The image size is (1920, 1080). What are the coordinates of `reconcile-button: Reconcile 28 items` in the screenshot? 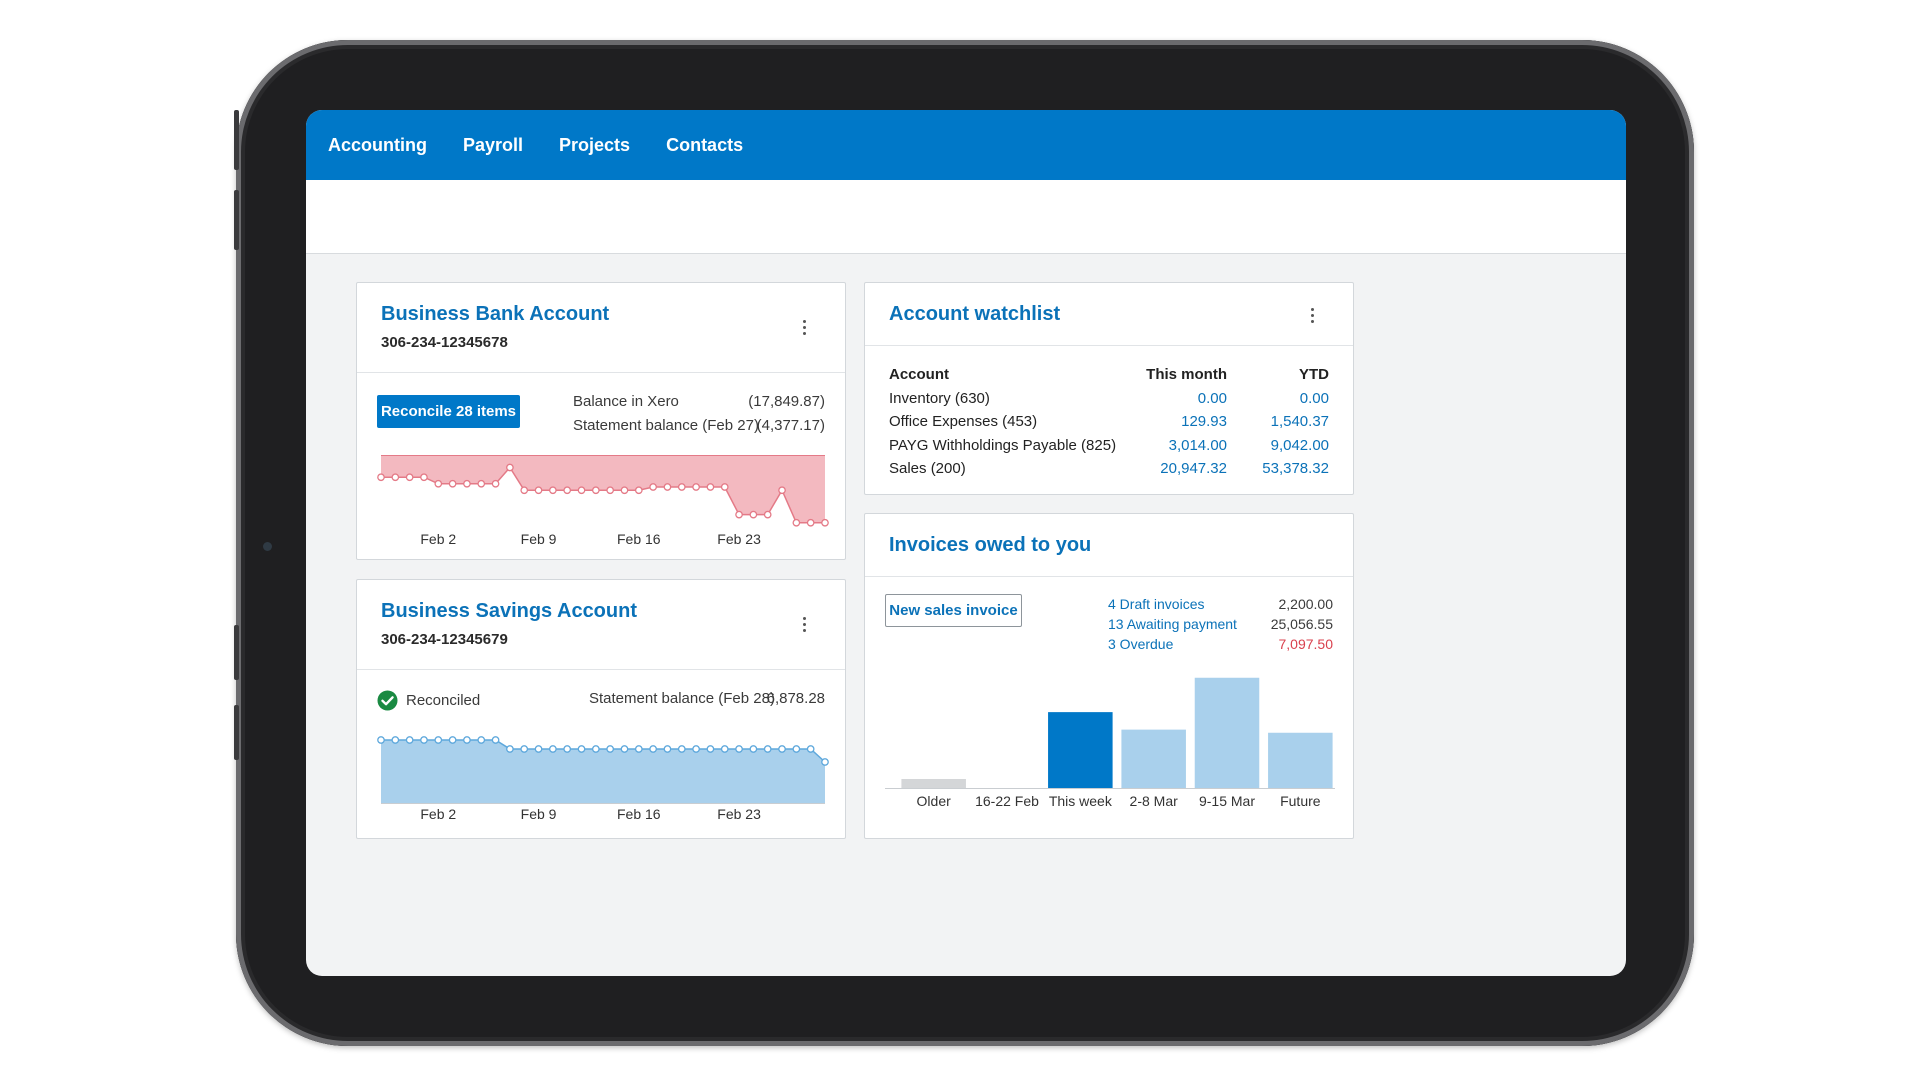 It's located at (448, 411).